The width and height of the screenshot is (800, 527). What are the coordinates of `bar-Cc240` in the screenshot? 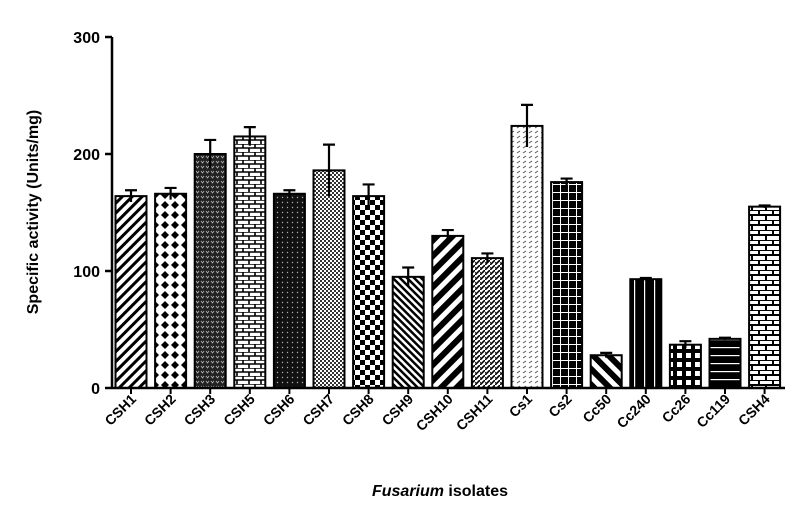 It's located at (646, 333).